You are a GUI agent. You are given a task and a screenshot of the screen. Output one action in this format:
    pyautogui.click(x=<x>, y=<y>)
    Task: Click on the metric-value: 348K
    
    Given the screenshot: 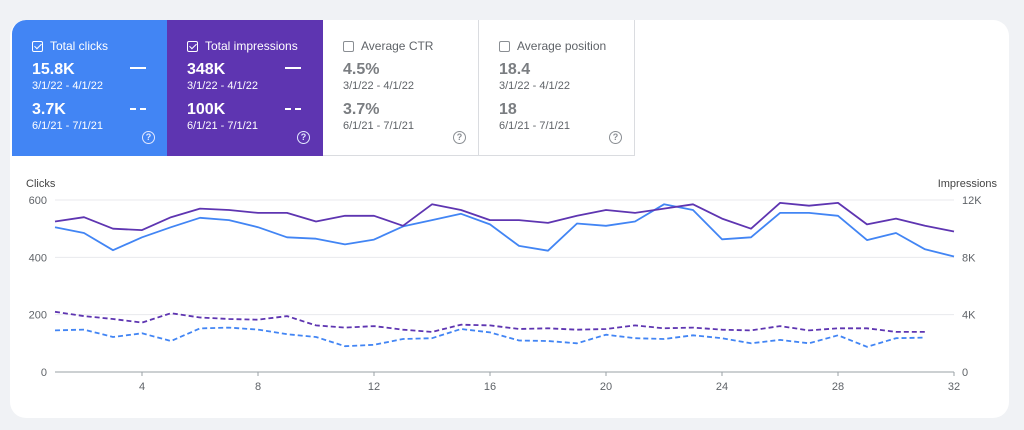 What is the action you would take?
    pyautogui.click(x=206, y=69)
    